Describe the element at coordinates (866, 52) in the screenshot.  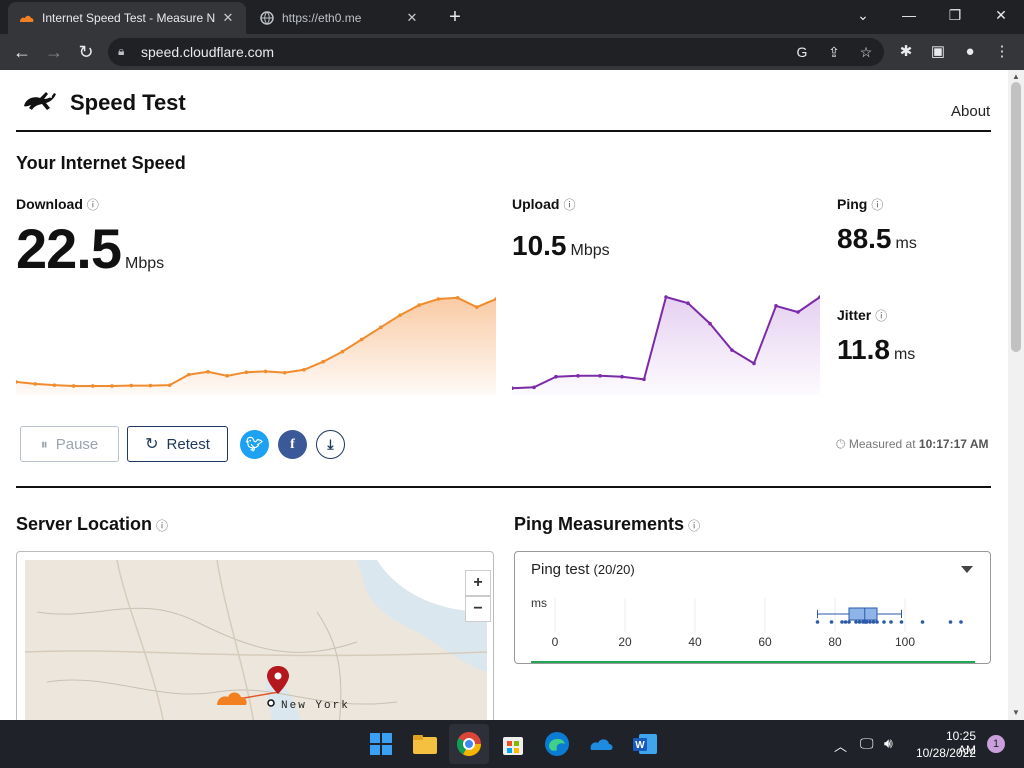
I see `bookmark-star-icon: ☆` at that location.